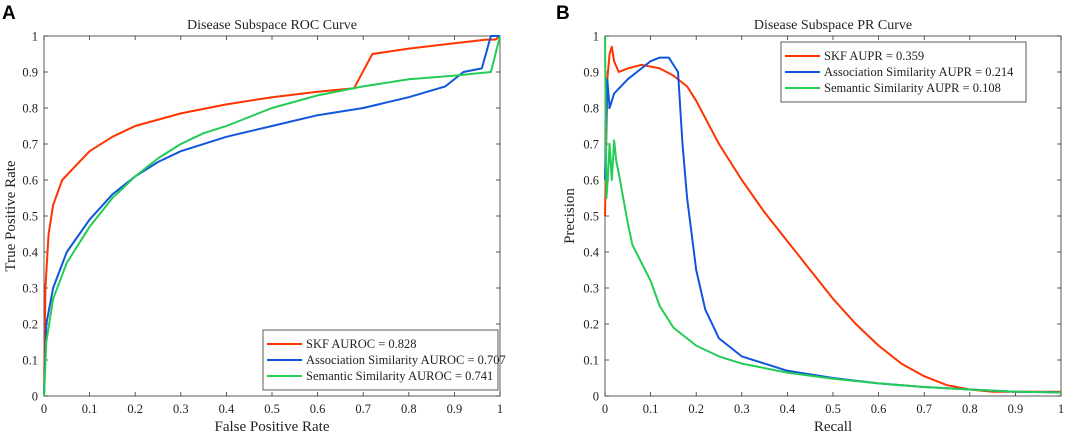 The image size is (1065, 436). I want to click on x-tick-label-a: 0.8, so click(409, 409).